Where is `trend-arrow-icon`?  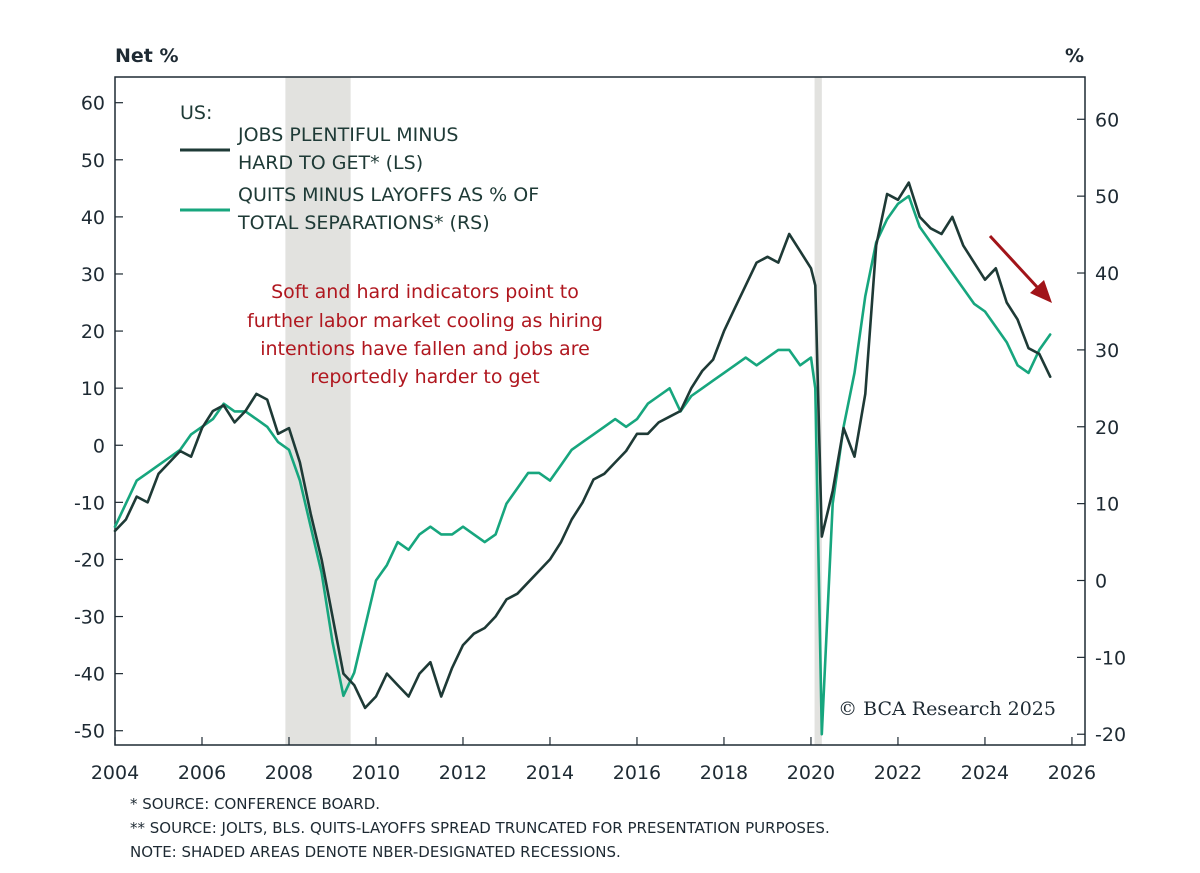
trend-arrow-icon is located at coordinates (1020, 268).